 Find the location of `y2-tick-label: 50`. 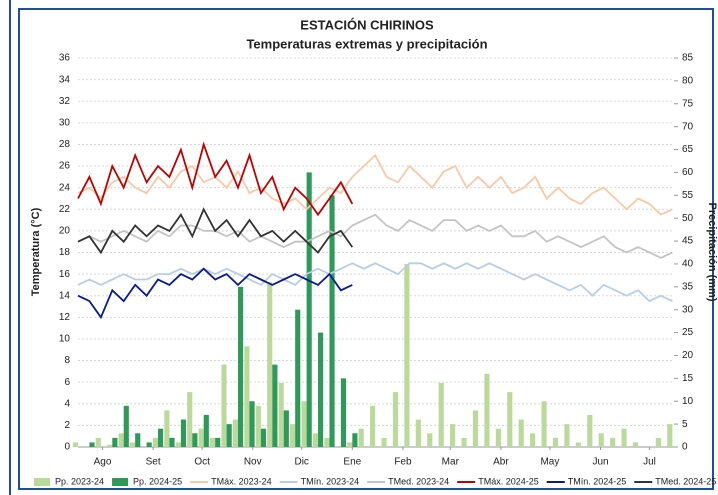

y2-tick-label: 50 is located at coordinates (688, 218).